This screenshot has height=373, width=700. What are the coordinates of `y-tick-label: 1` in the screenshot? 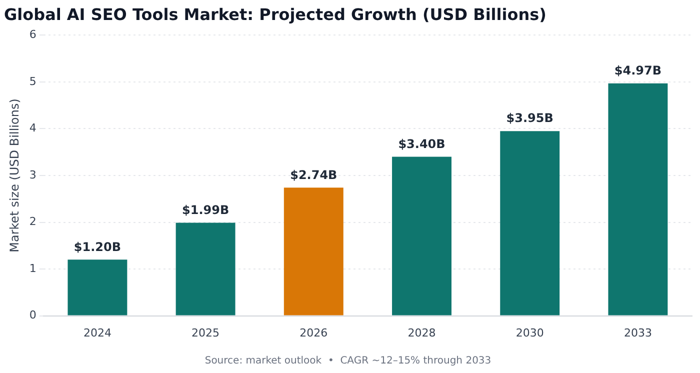 It's located at (32, 268).